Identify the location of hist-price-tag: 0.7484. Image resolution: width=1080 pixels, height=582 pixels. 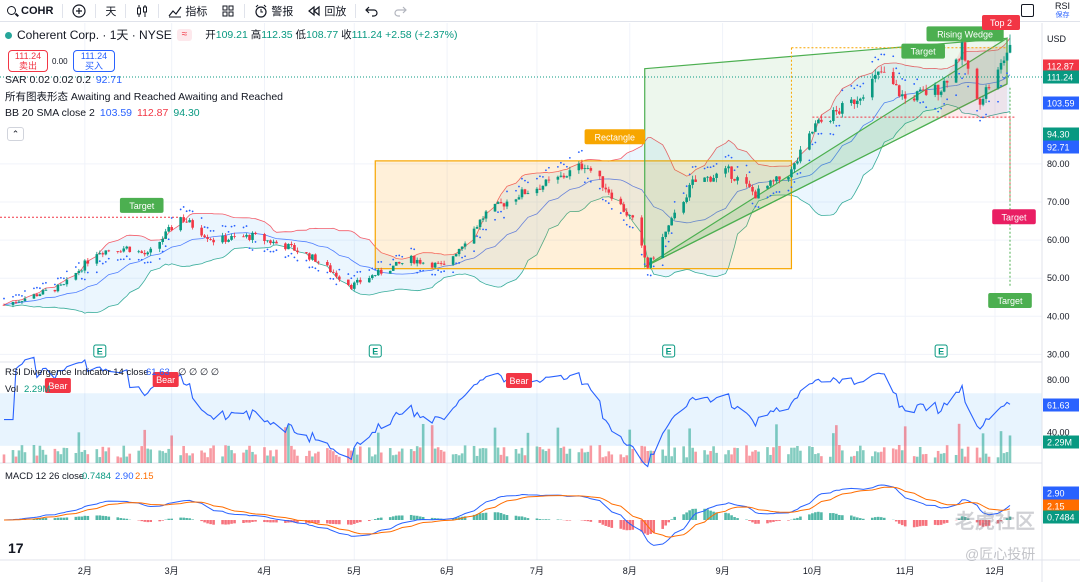
(1061, 517).